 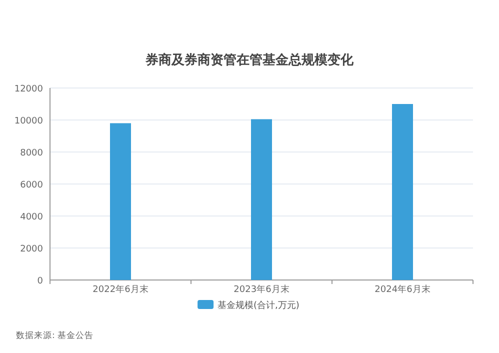 I want to click on y-tick-label: 0, so click(x=40, y=281).